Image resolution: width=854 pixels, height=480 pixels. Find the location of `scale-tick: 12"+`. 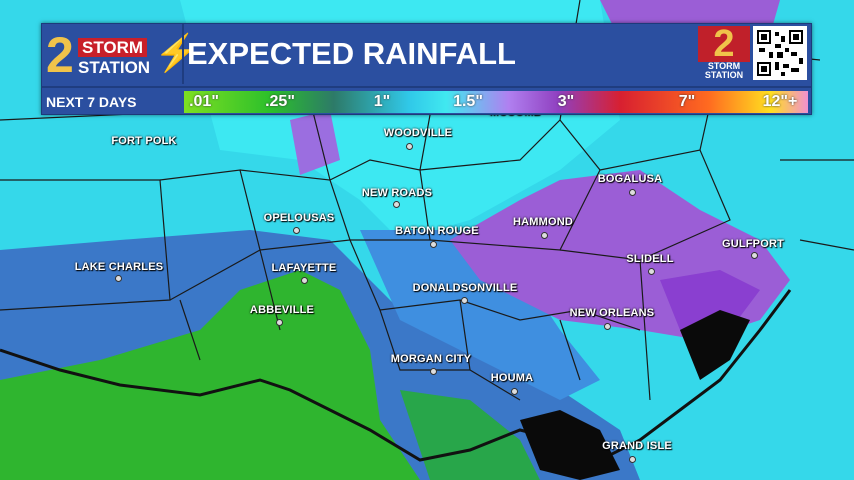

scale-tick: 12"+ is located at coordinates (780, 101).